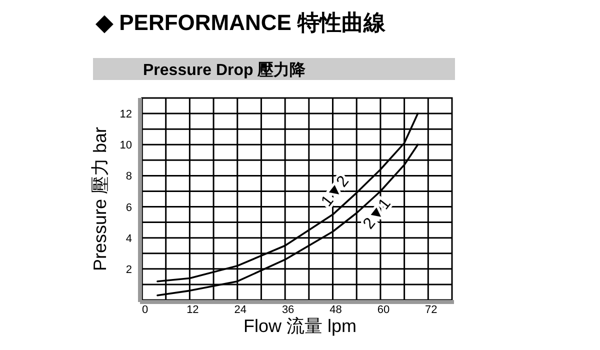  I want to click on y-tick-label: 6, so click(129, 208).